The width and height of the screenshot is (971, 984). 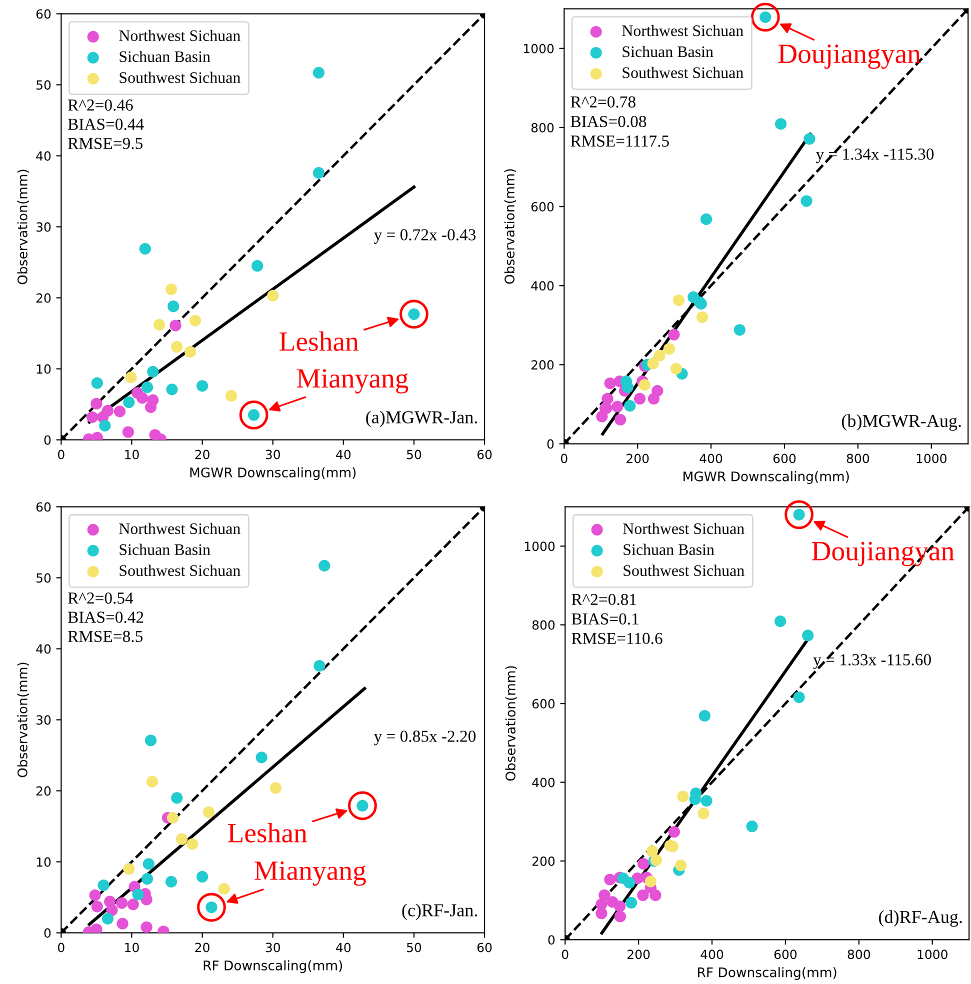 What do you see at coordinates (343, 455) in the screenshot?
I see `x-tick-label: 40` at bounding box center [343, 455].